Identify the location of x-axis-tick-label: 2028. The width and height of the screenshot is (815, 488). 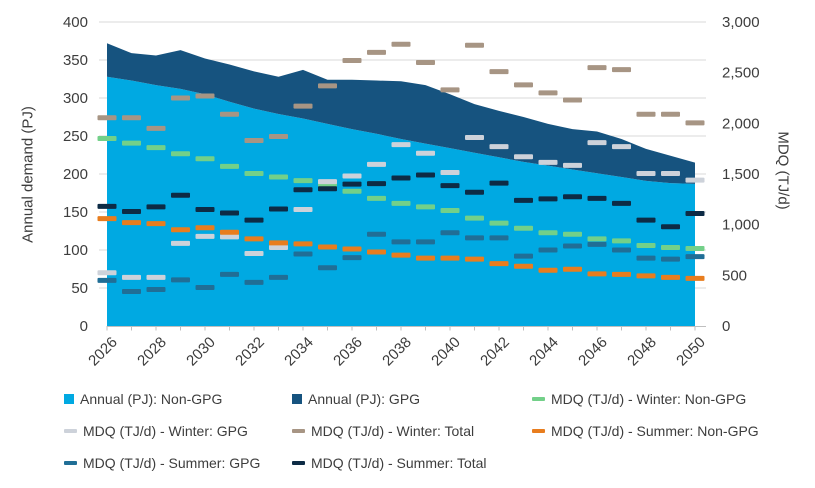
(152, 352).